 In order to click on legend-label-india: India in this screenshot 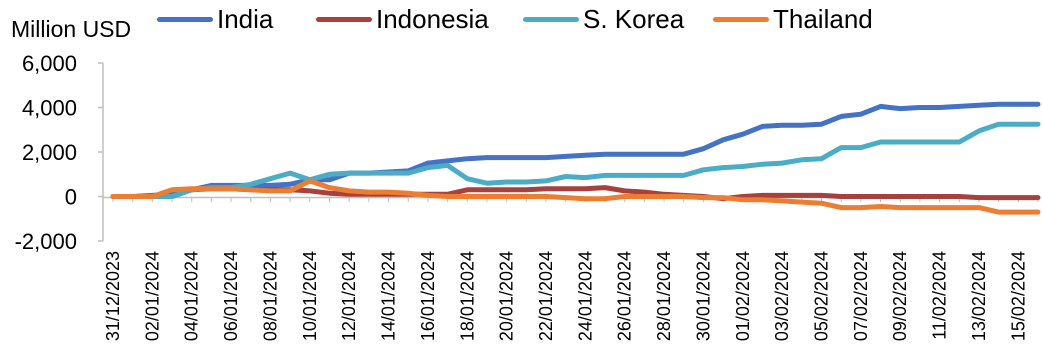, I will do `click(245, 18)`.